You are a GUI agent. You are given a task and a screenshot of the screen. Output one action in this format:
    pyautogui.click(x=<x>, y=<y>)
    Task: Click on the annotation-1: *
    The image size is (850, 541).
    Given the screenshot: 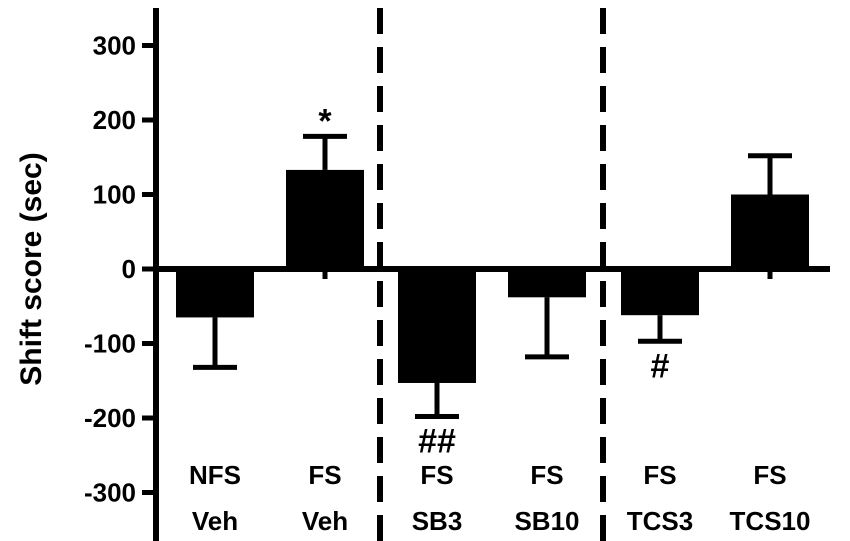 What is the action you would take?
    pyautogui.click(x=325, y=121)
    